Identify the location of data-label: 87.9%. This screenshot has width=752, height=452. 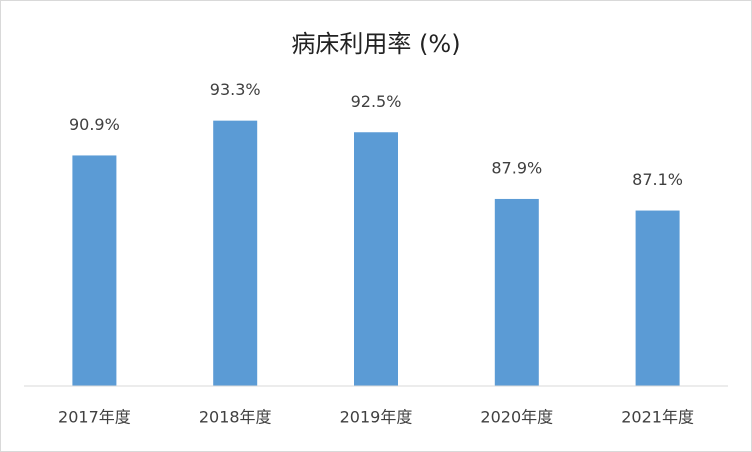
(516, 167).